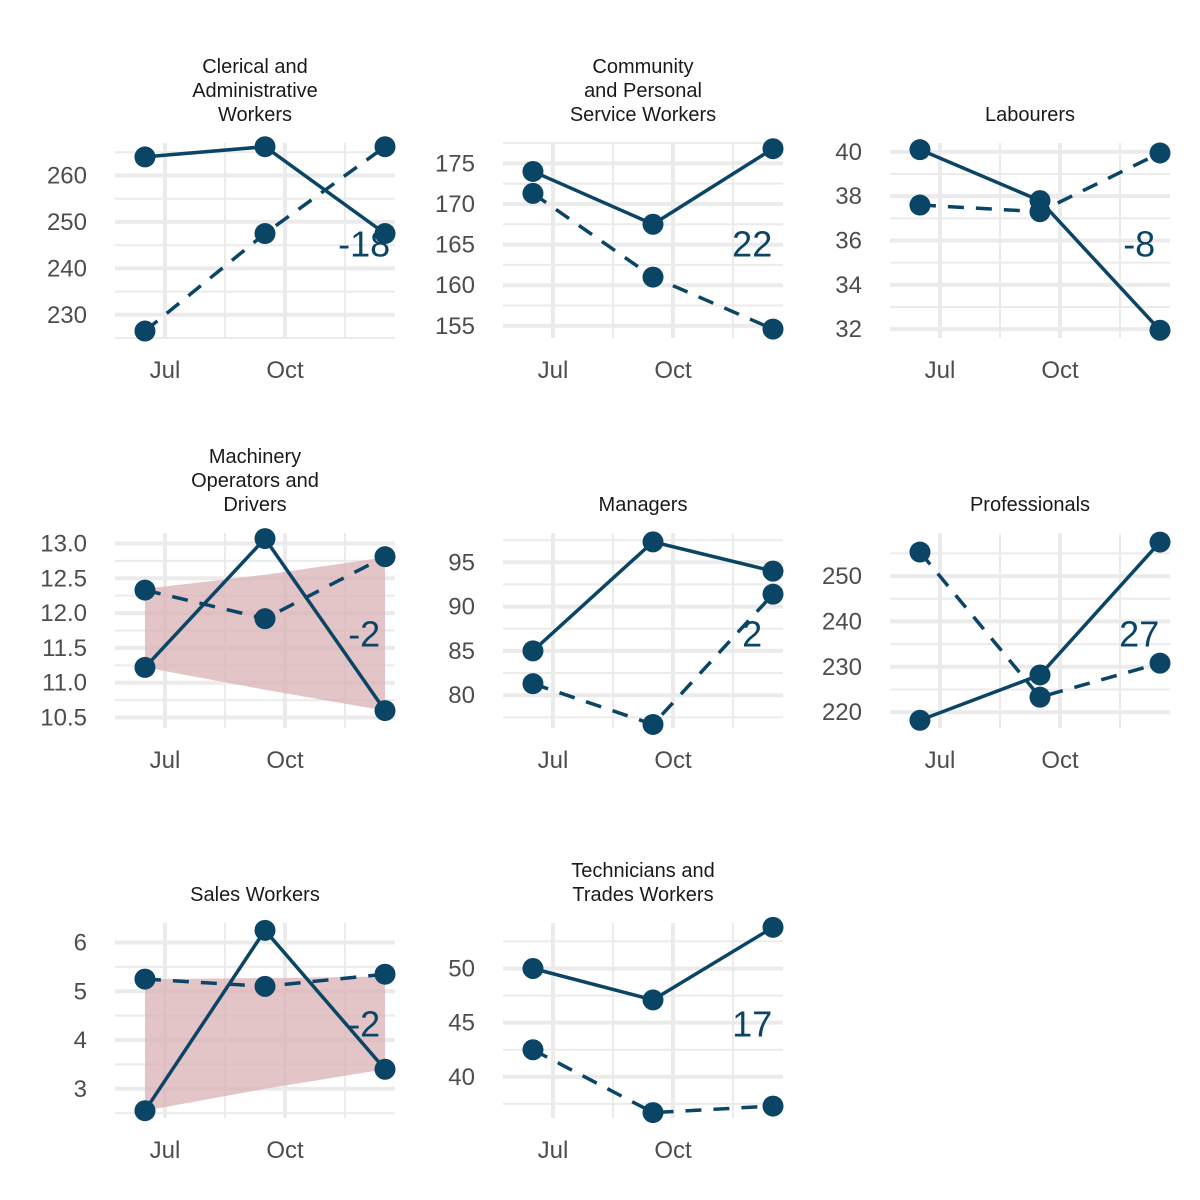 The height and width of the screenshot is (1200, 1200). I want to click on panel-title: and Personal, so click(643, 91).